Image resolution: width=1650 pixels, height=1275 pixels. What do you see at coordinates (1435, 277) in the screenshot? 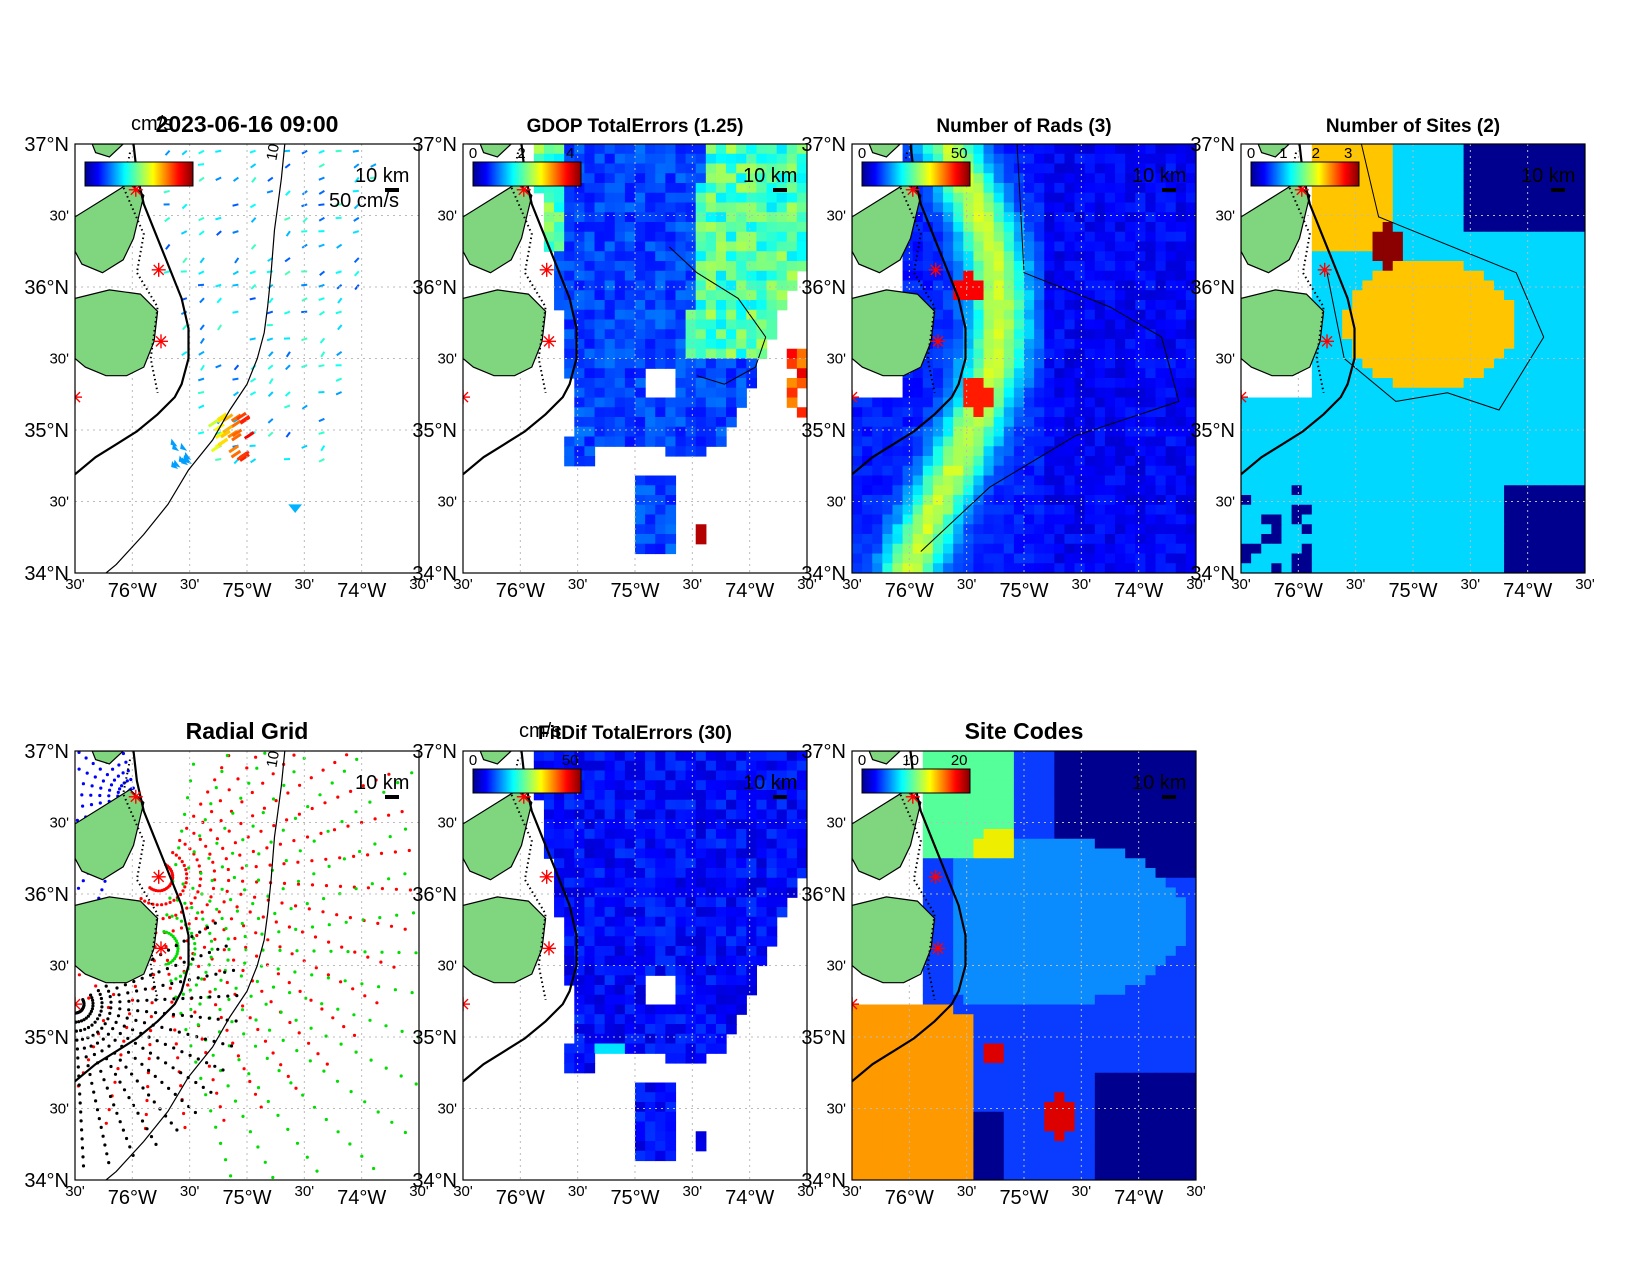
I see `nsites-contour` at bounding box center [1435, 277].